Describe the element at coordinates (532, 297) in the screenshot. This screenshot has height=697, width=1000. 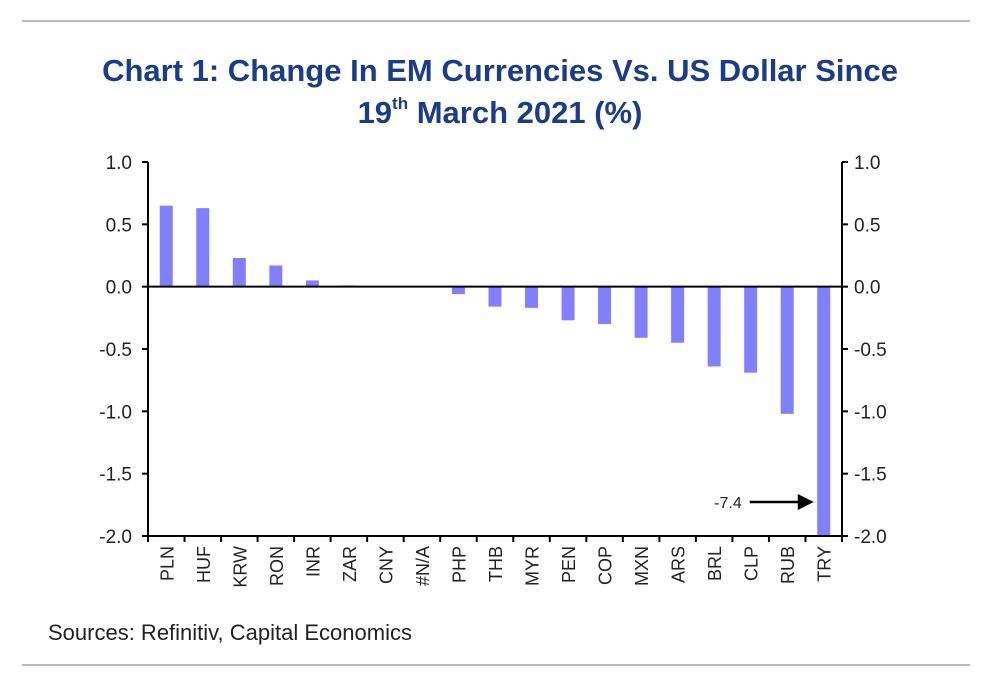
I see `bar-myr` at that location.